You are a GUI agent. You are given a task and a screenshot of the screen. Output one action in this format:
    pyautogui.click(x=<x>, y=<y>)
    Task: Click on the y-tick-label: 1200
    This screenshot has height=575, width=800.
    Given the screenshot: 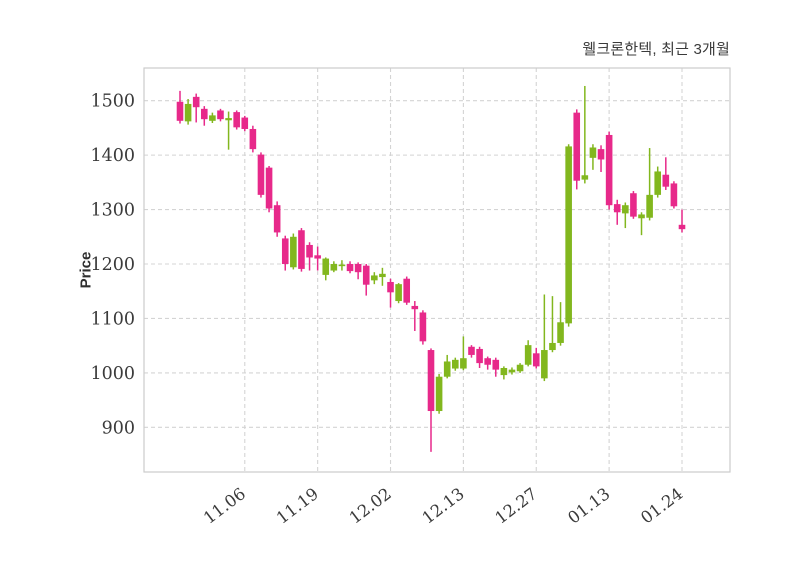 What is the action you would take?
    pyautogui.click(x=112, y=265)
    